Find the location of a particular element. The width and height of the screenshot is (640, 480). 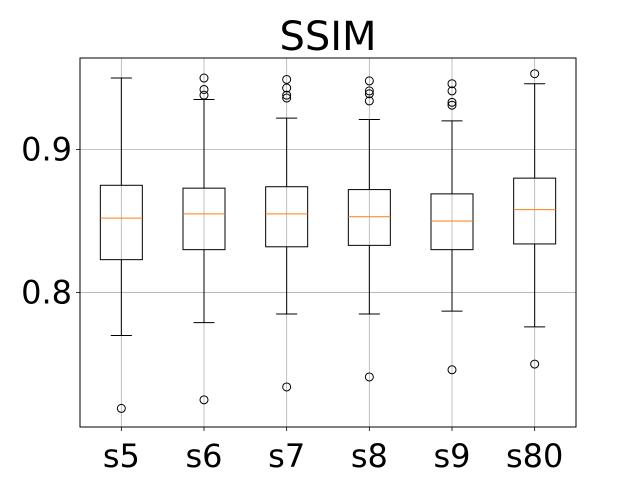

box-s9 is located at coordinates (452, 227).